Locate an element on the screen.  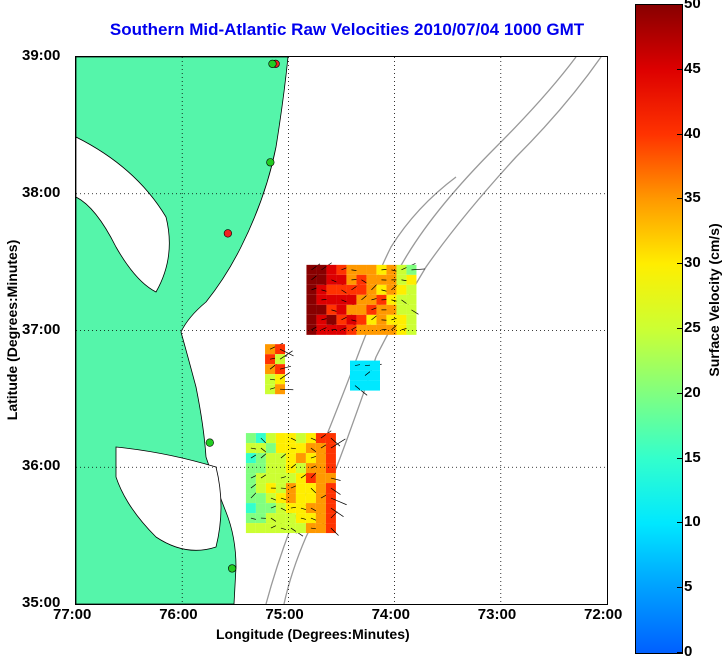
colorbar-tick-label: 45 is located at coordinates (692, 68).